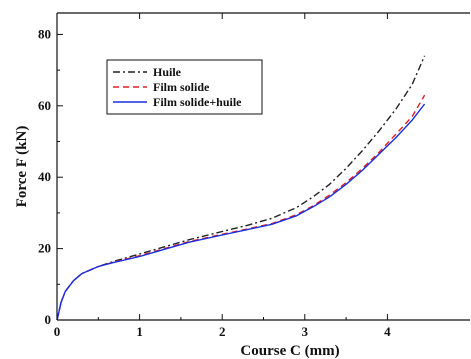  I want to click on x-tick-label: 1, so click(139, 331).